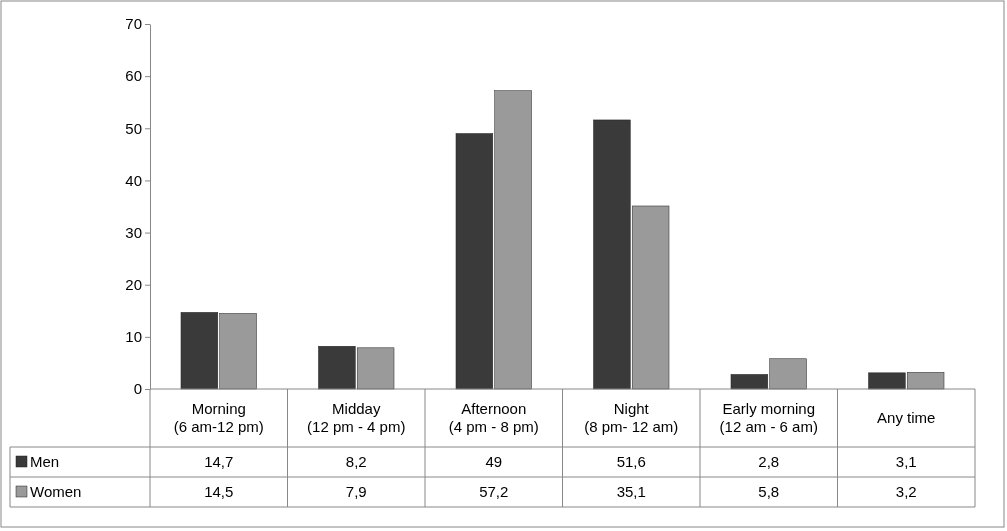  I want to click on x-tick-label: Afternoon (4 pm - 8 pm), so click(493, 417).